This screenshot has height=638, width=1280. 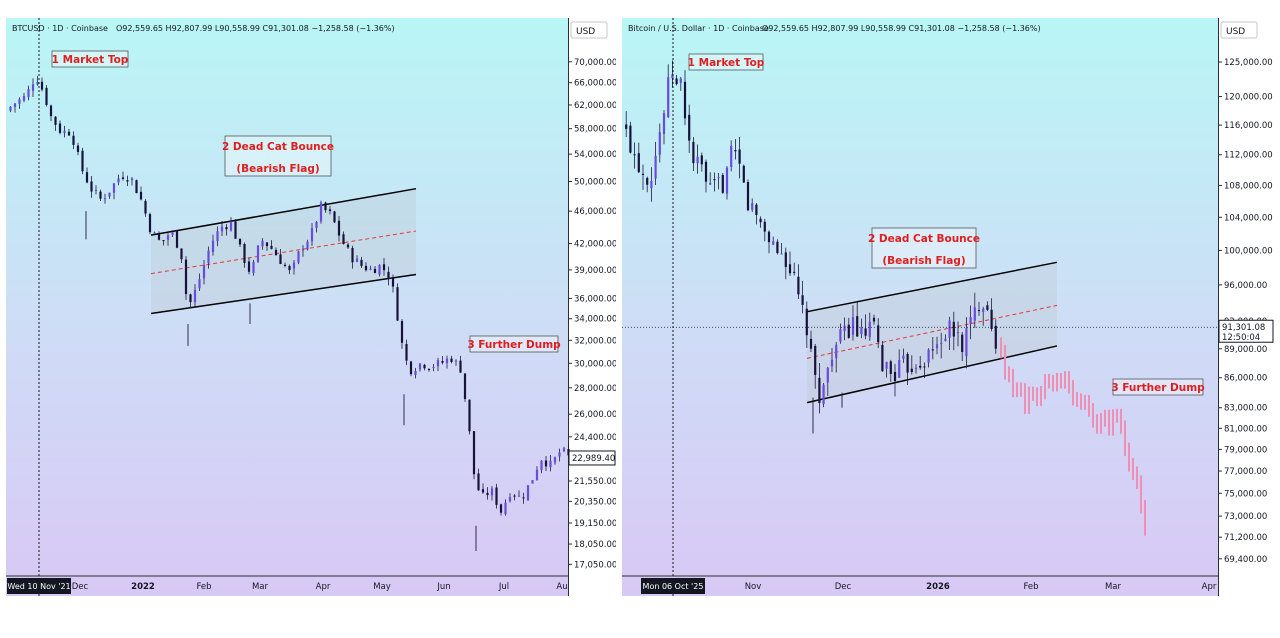 What do you see at coordinates (1030, 587) in the screenshot?
I see `x-tick-label: Feb` at bounding box center [1030, 587].